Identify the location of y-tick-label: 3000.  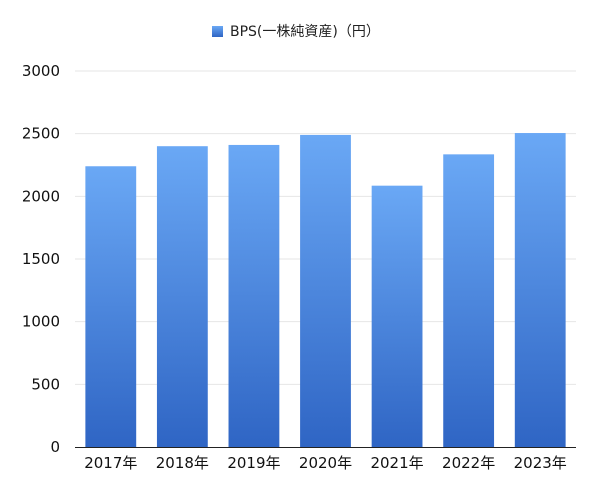
(41, 71).